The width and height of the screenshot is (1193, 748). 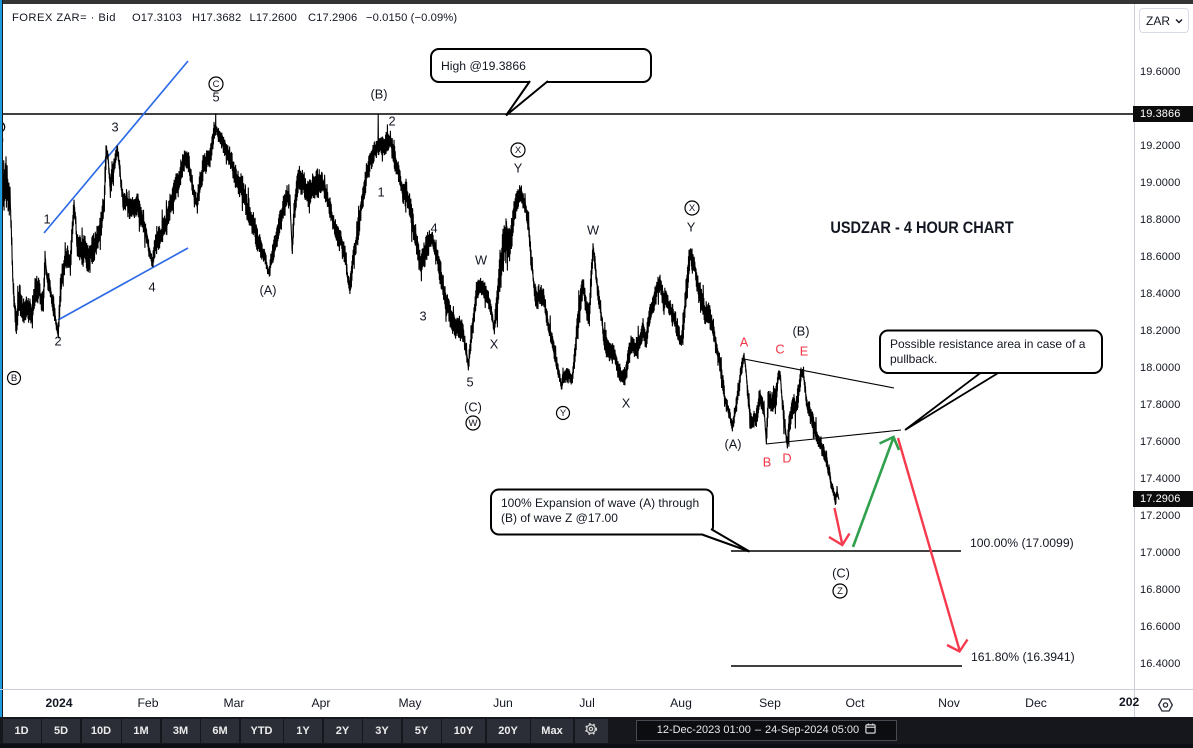 I want to click on svg-text: B, so click(x=14, y=378).